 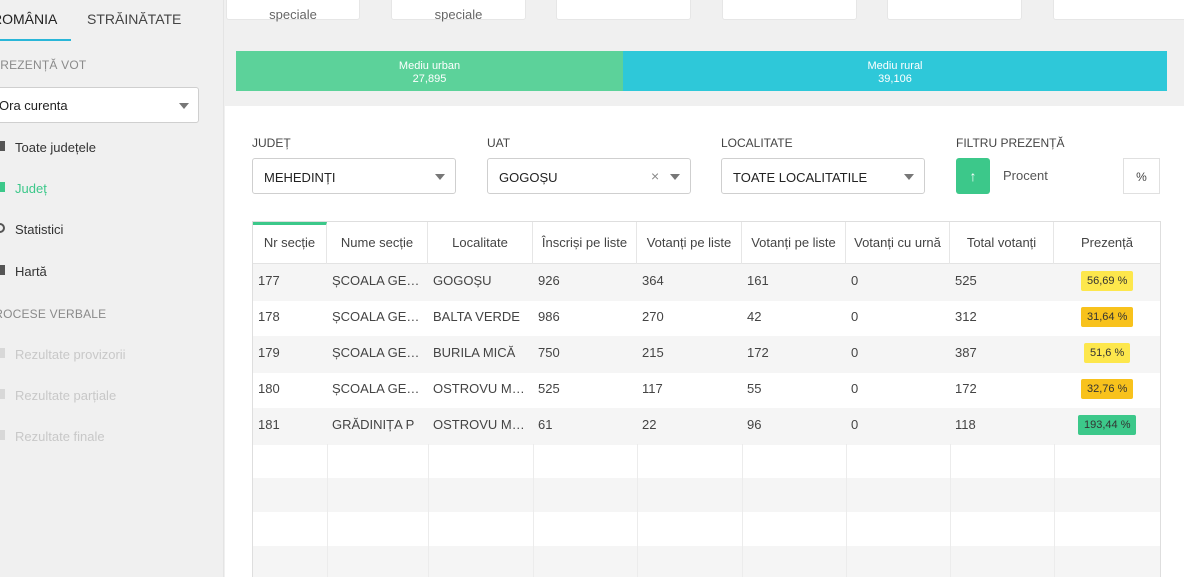 What do you see at coordinates (549, 388) in the screenshot?
I see `cell-inscrisi: 525` at bounding box center [549, 388].